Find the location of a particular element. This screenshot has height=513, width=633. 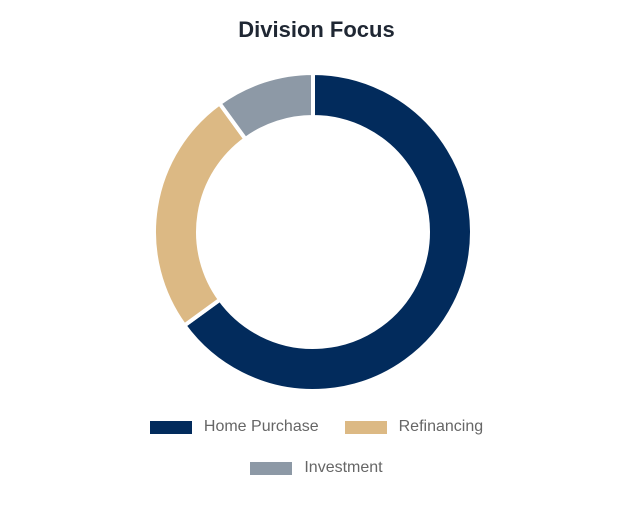

legend-swatch-home-purchase is located at coordinates (170, 427).